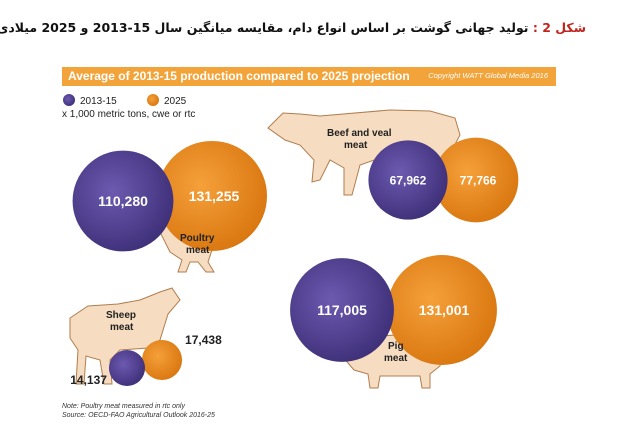 This screenshot has width=628, height=433. Describe the element at coordinates (123, 406) in the screenshot. I see `note-line: Note: Poultry meat measured in rtc only` at that location.